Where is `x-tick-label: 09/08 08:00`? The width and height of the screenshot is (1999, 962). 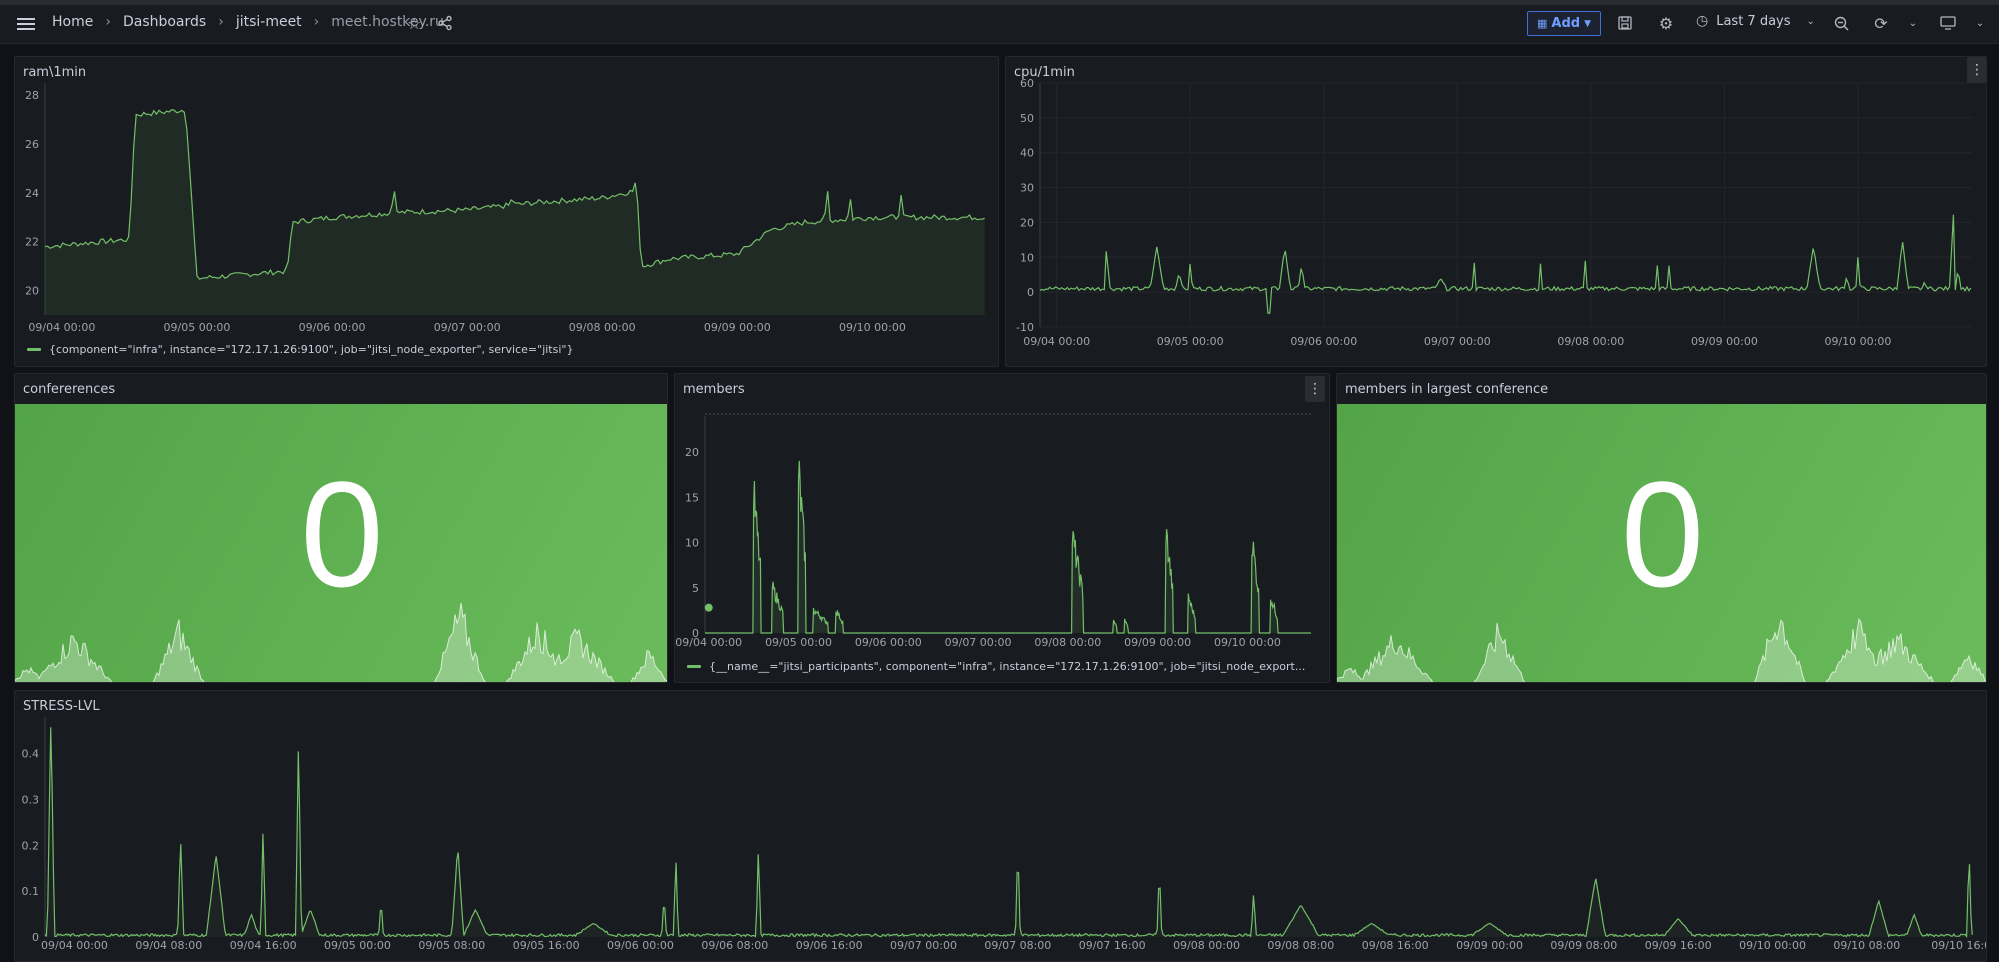 x-tick-label: 09/08 08:00 is located at coordinates (1300, 945).